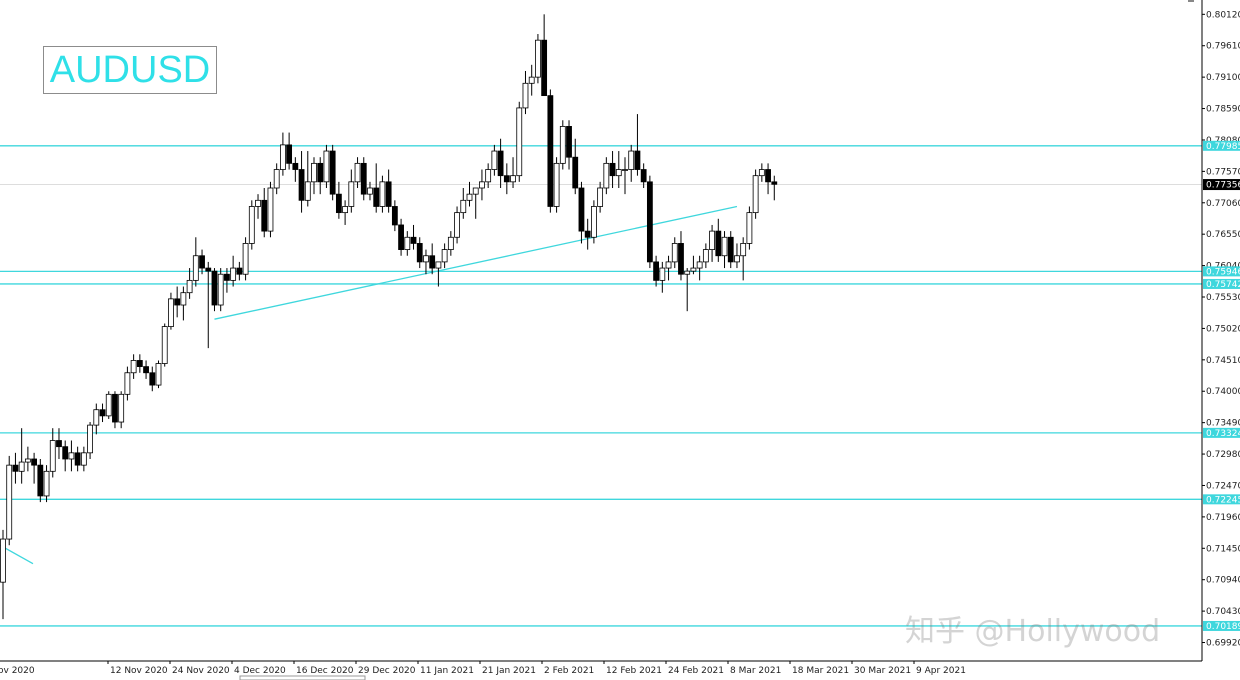 Image resolution: width=1240 pixels, height=680 pixels. I want to click on symbol-label: AUDUSD, so click(130, 70).